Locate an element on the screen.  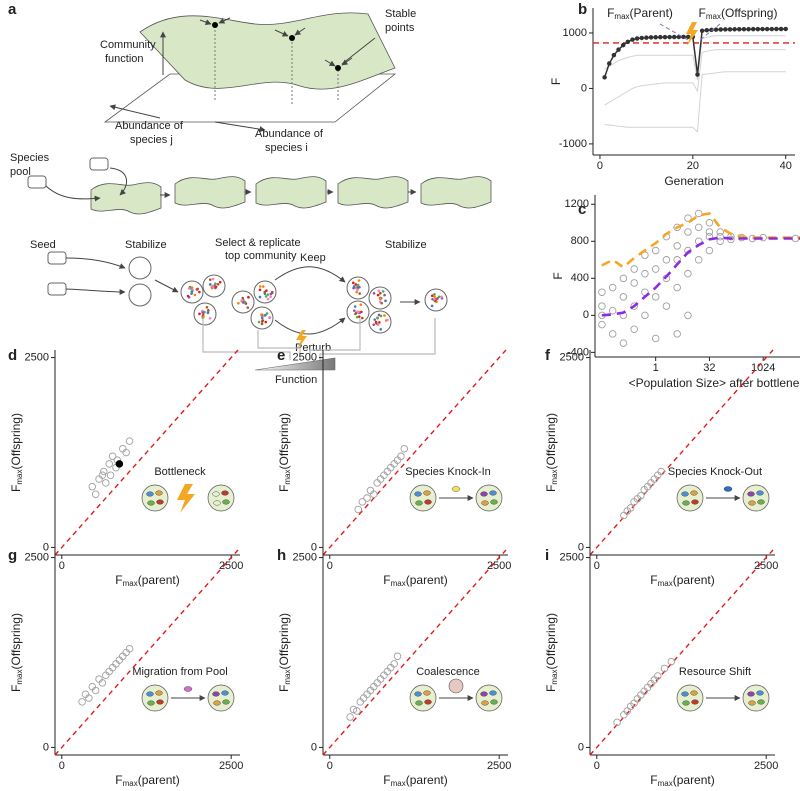
step-arrows is located at coordinates (288, 193).